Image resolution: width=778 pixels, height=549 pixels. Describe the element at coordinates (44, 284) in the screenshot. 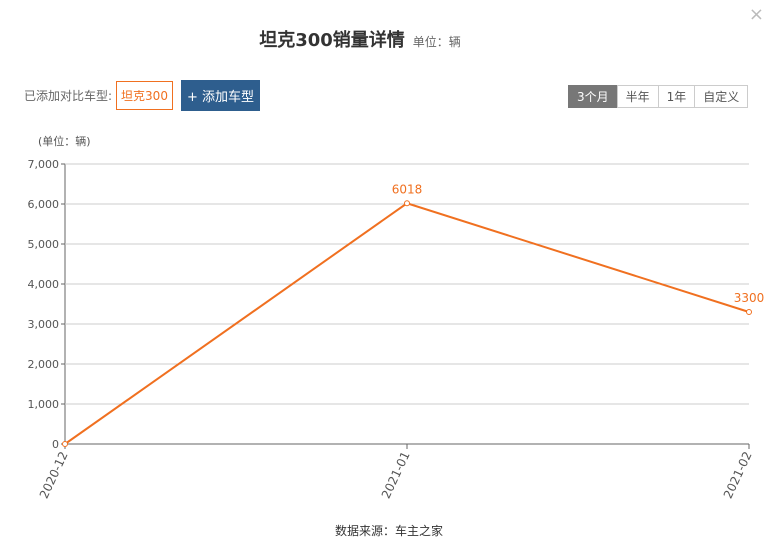

I see `y-tick-label: 4,000` at that location.